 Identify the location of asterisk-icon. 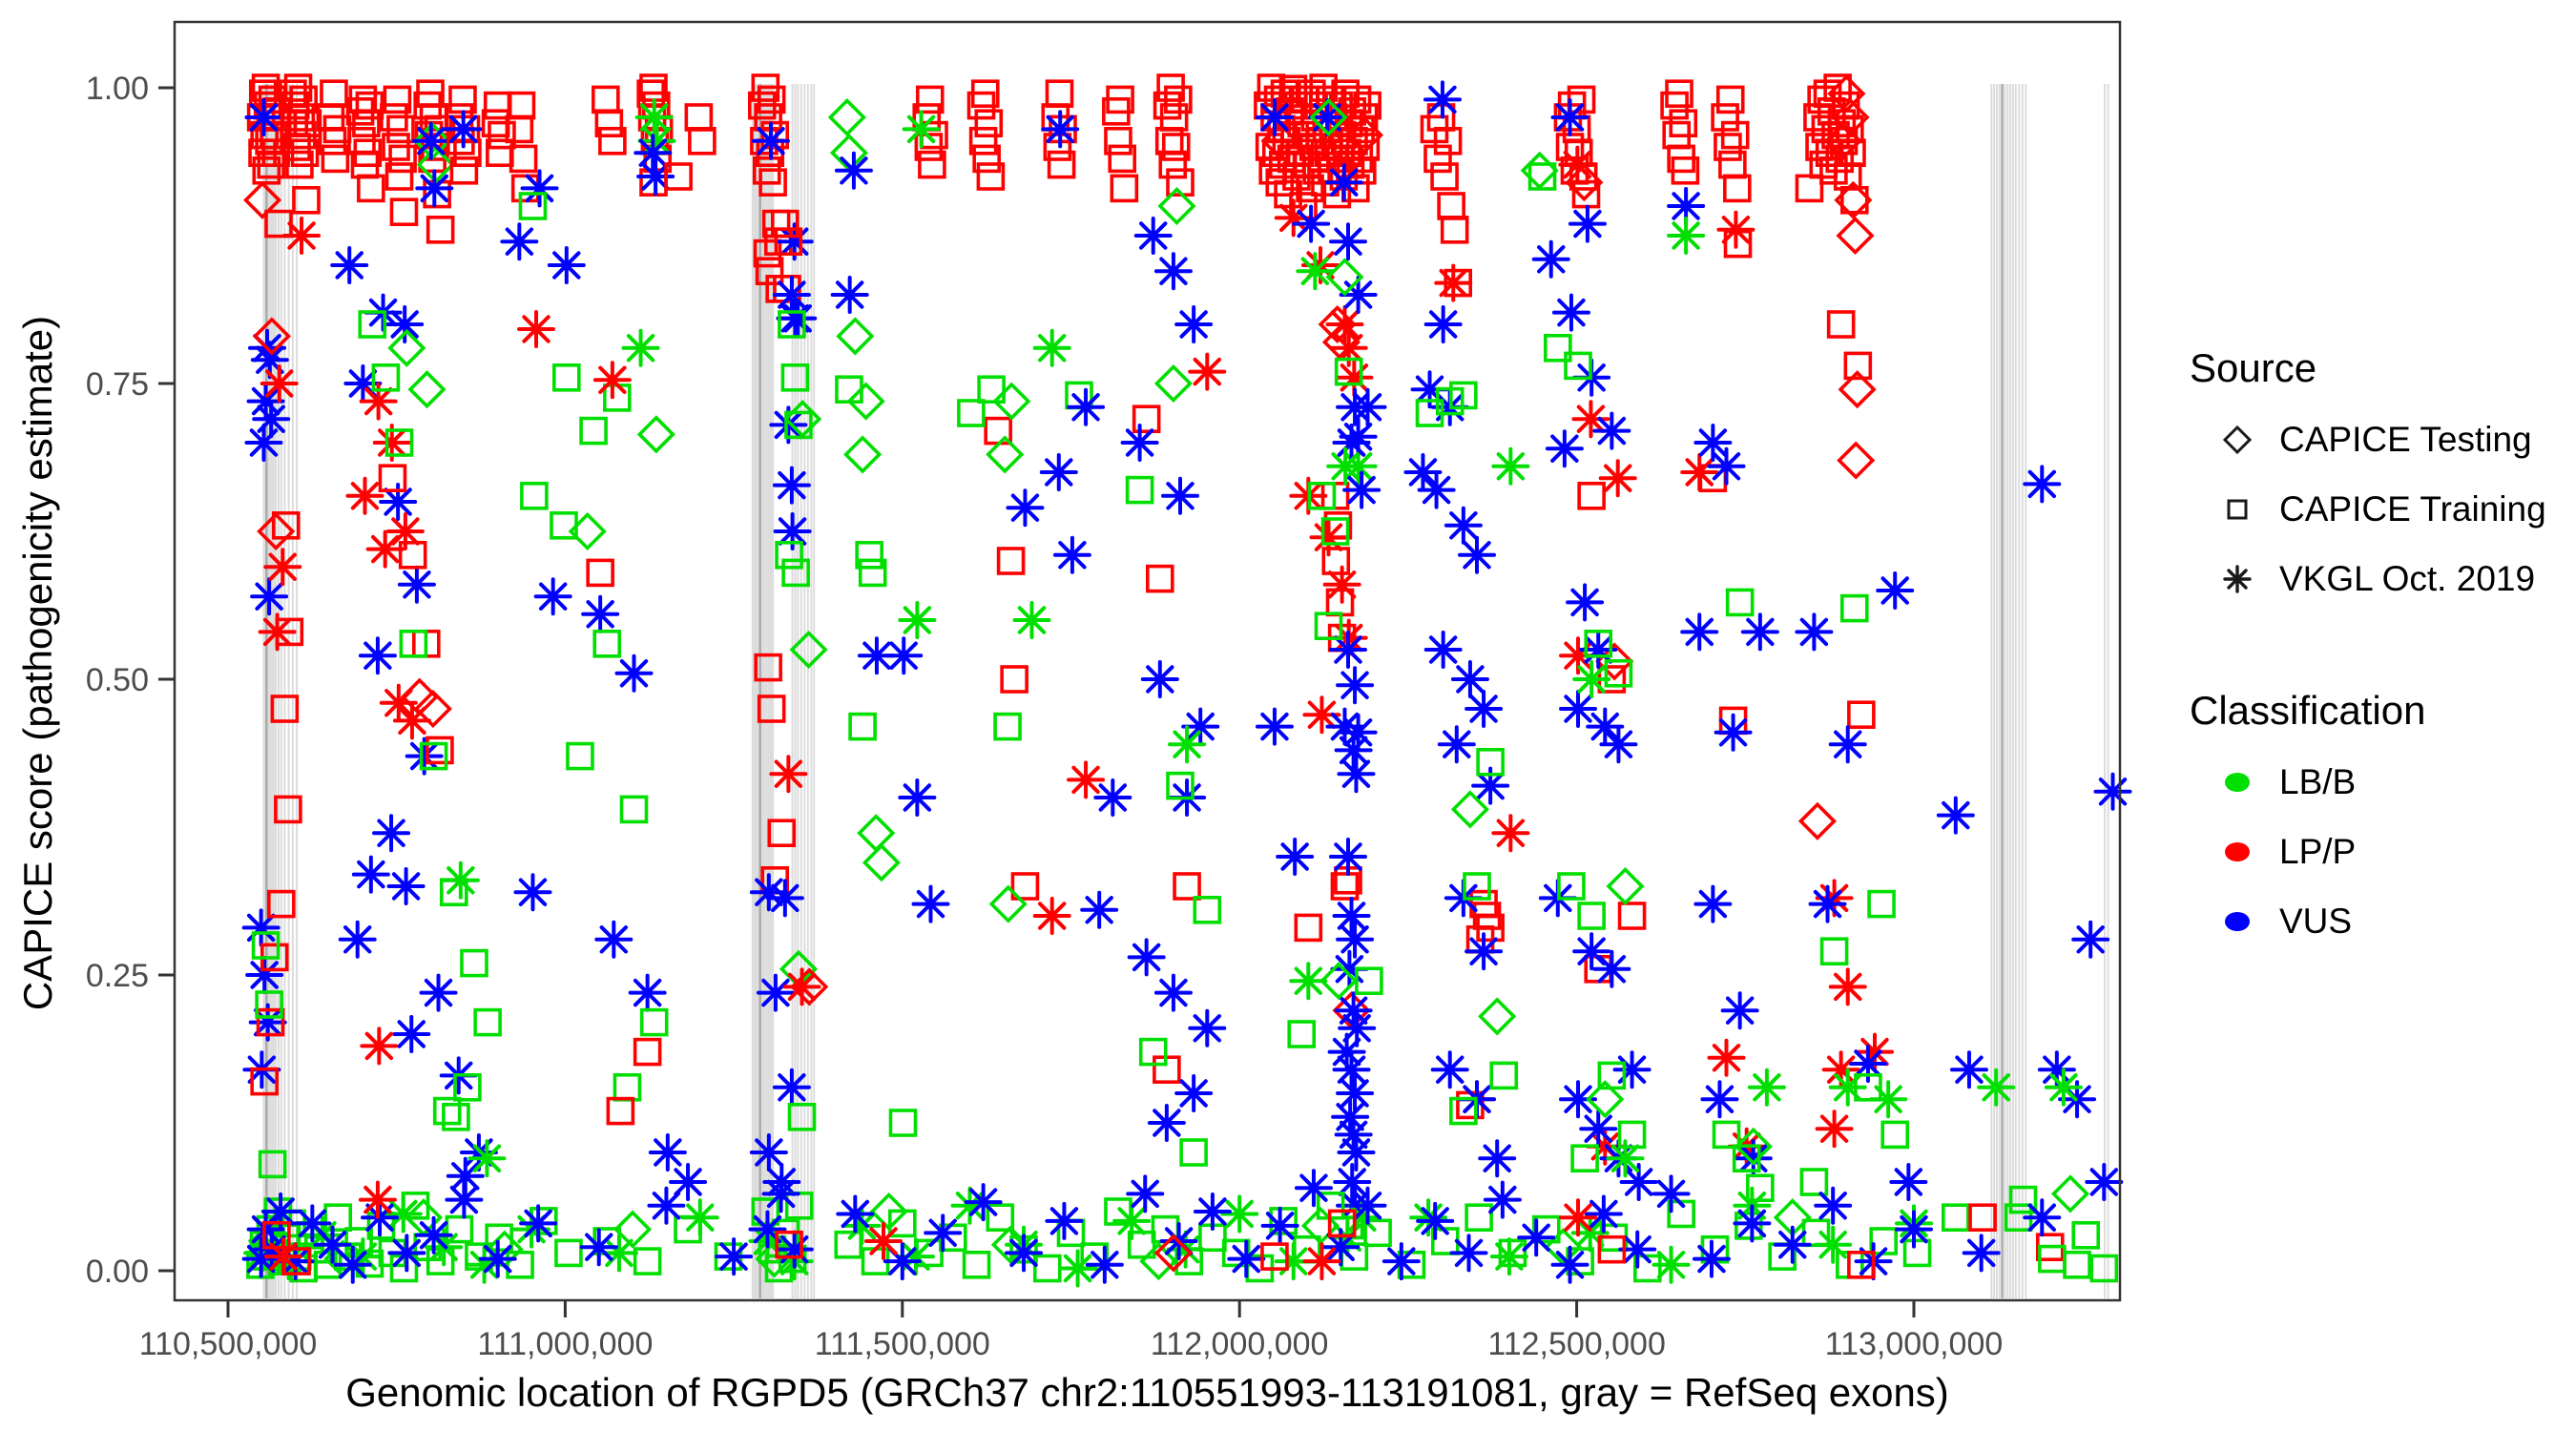
(2237, 578).